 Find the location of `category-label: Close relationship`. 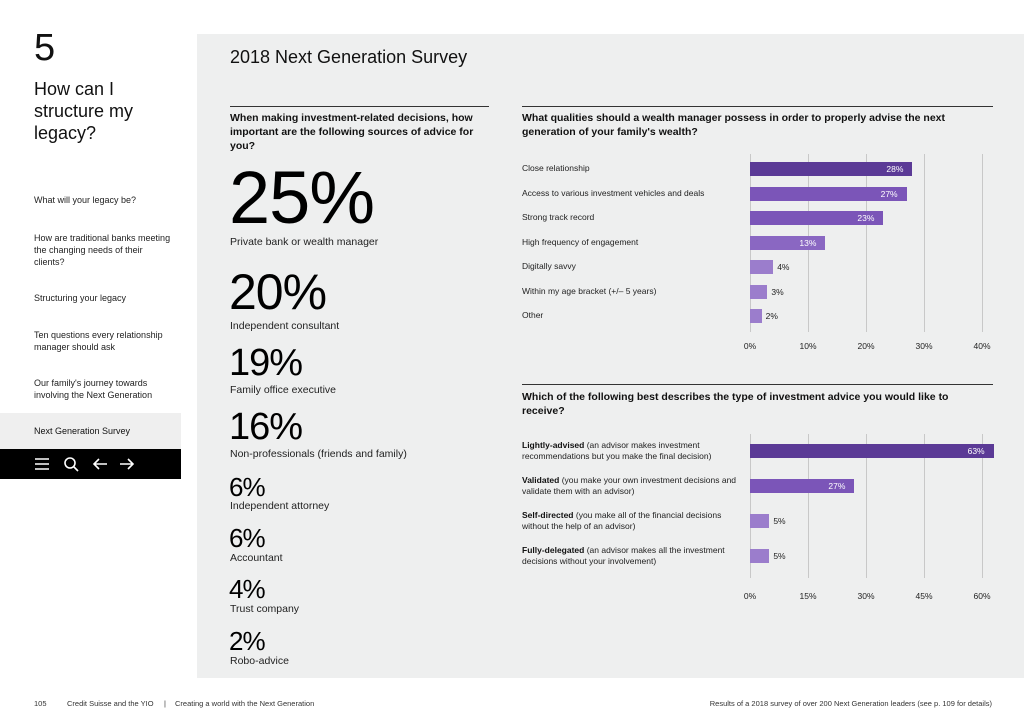

category-label: Close relationship is located at coordinates (556, 168).